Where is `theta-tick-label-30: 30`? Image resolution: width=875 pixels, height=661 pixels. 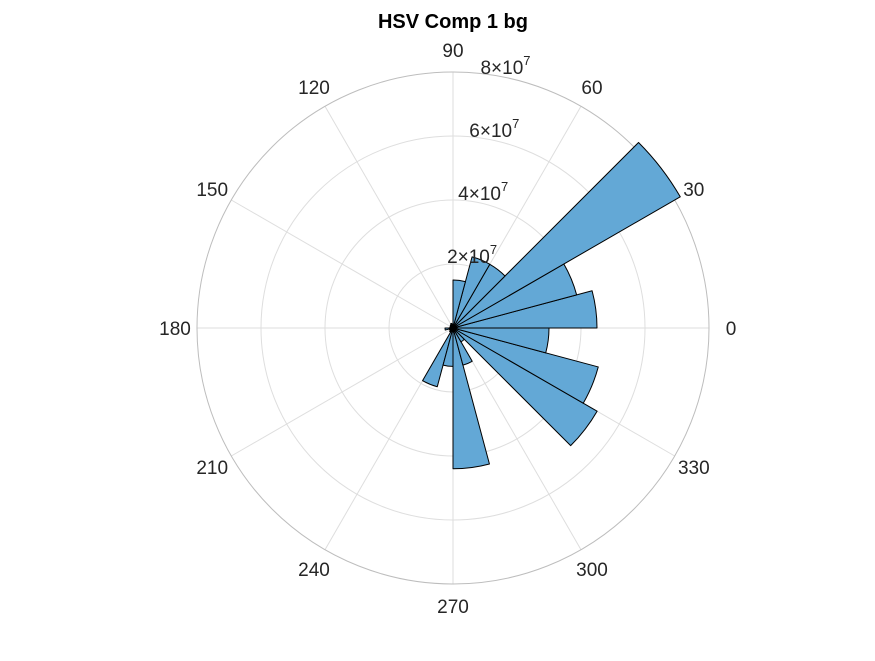 theta-tick-label-30: 30 is located at coordinates (693, 190).